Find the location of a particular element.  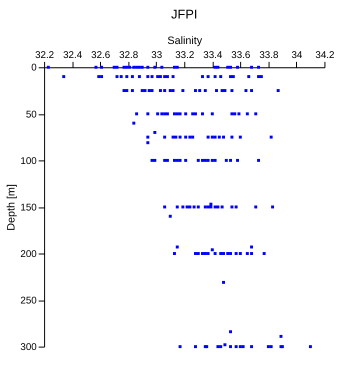

x-tick-label: 33.4 is located at coordinates (213, 55).